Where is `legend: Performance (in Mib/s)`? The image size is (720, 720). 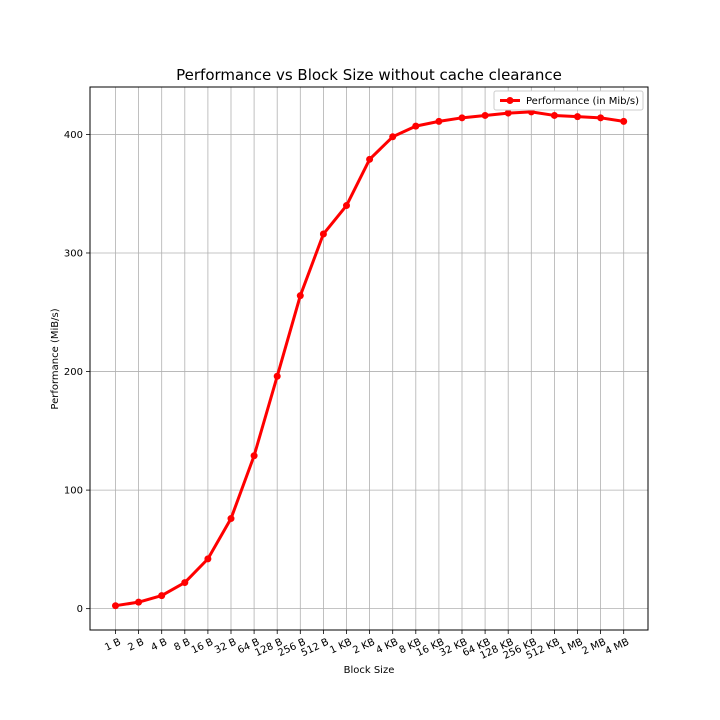
legend: Performance (in Mib/s) is located at coordinates (568, 100).